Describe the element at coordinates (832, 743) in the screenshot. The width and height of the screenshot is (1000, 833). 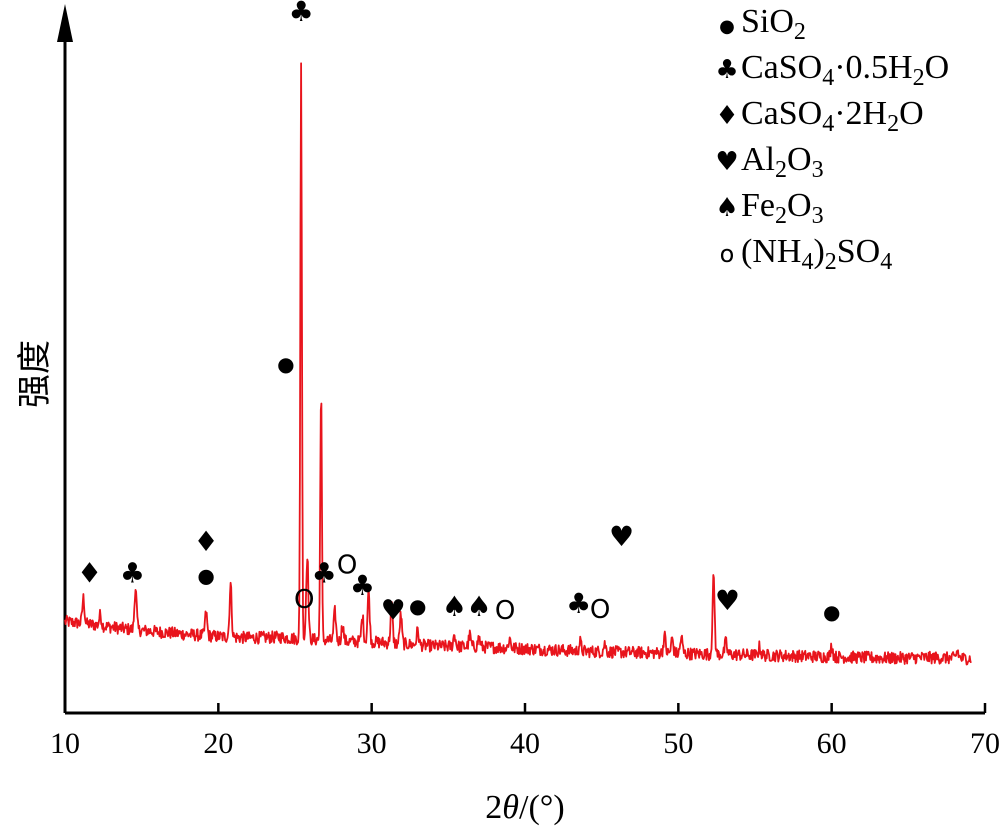
I see `x-tick-label: 60` at that location.